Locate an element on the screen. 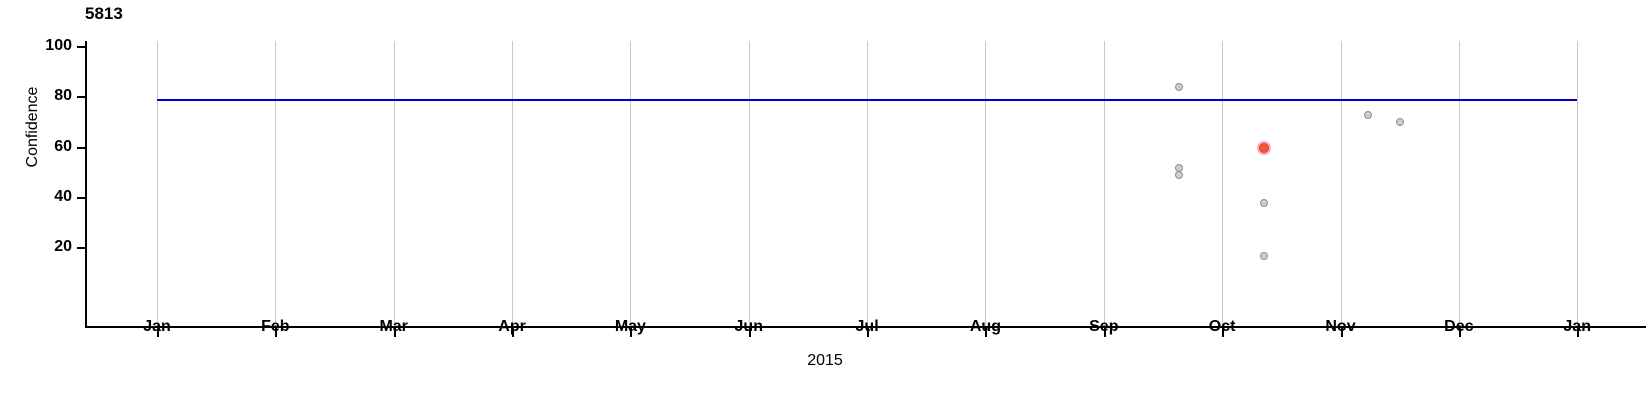  x-tick-label-12: Jan is located at coordinates (1577, 326).